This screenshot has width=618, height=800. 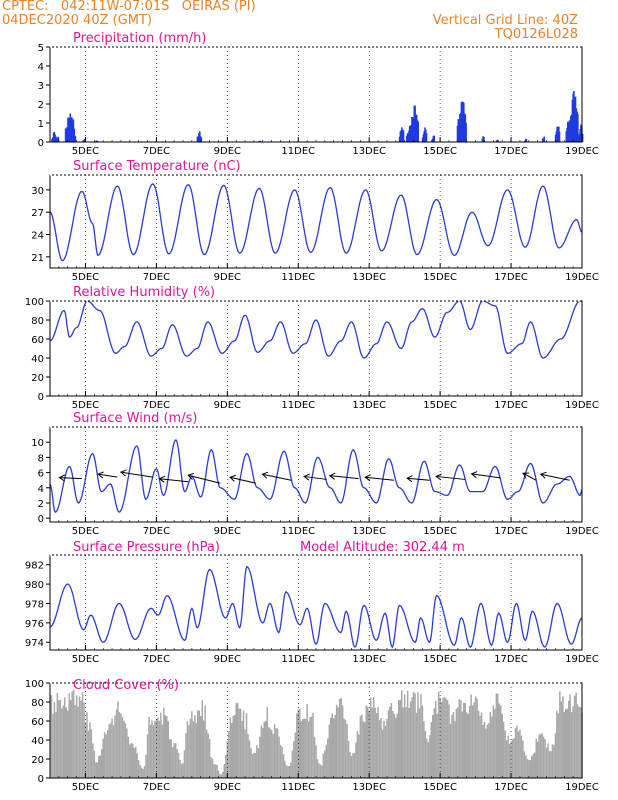 I want to click on y-tick-label: 10, so click(x=37, y=443).